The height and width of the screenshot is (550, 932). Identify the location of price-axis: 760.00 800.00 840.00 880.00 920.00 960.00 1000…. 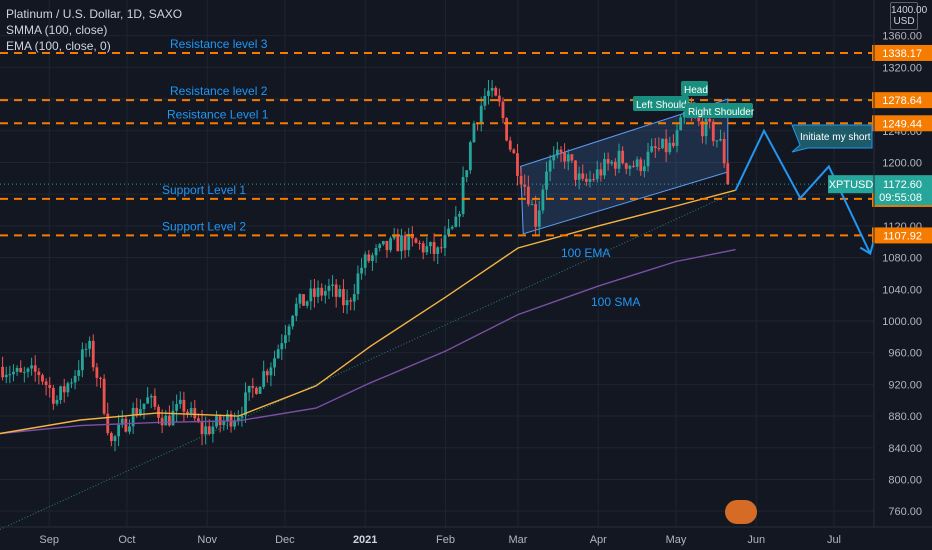
(903, 263).